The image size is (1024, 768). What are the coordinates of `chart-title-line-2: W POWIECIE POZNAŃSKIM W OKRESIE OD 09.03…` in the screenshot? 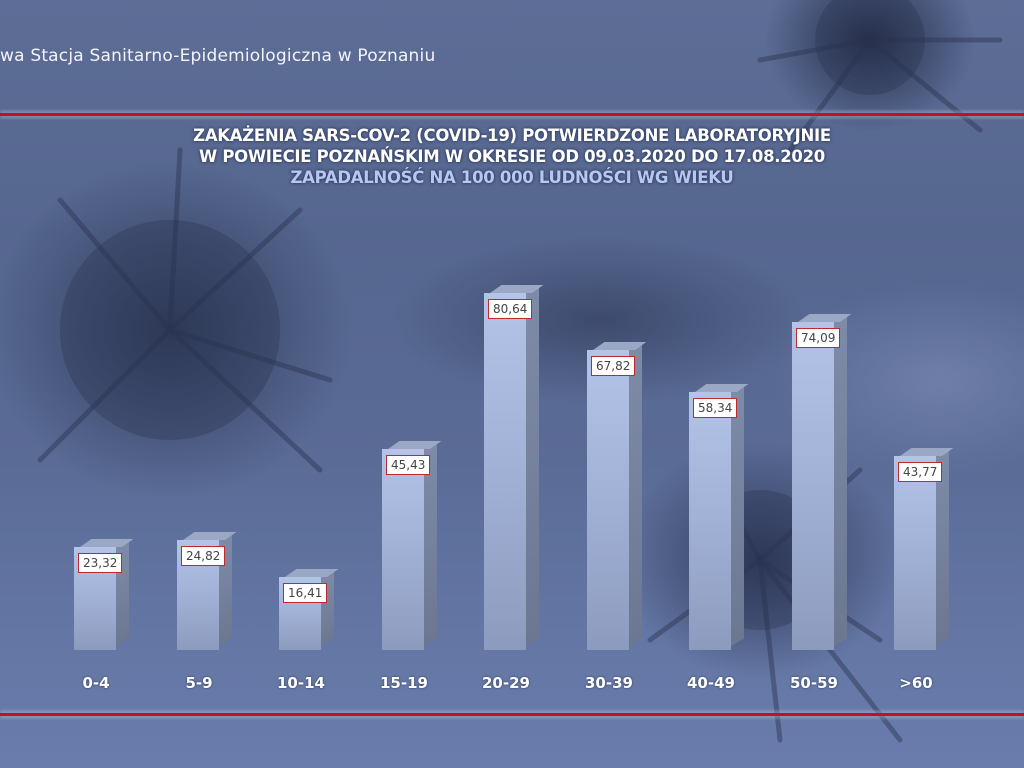 It's located at (512, 156).